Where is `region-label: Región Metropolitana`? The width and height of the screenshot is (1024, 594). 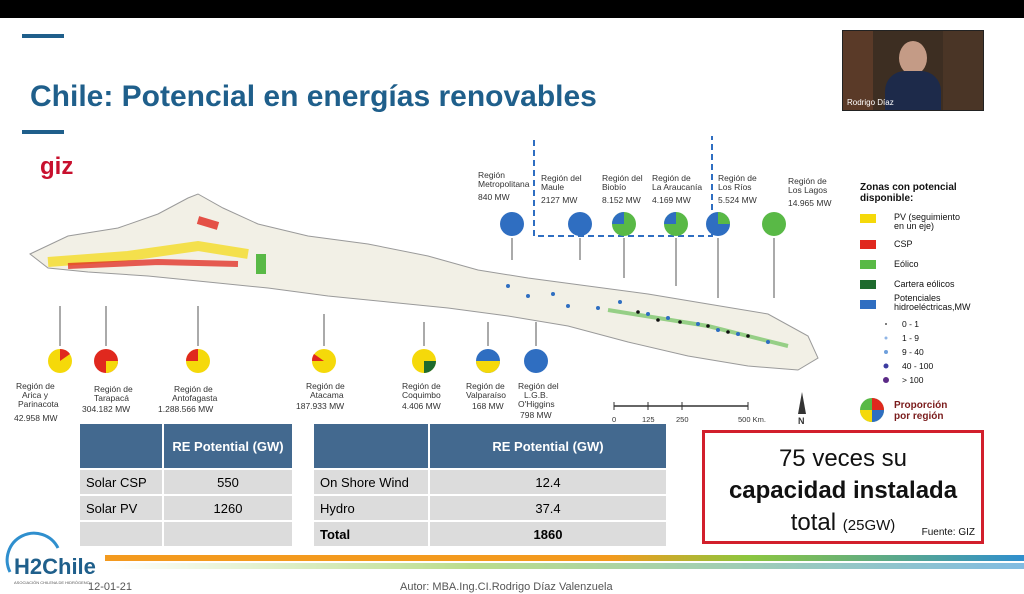 region-label: Región Metropolitana is located at coordinates (504, 179).